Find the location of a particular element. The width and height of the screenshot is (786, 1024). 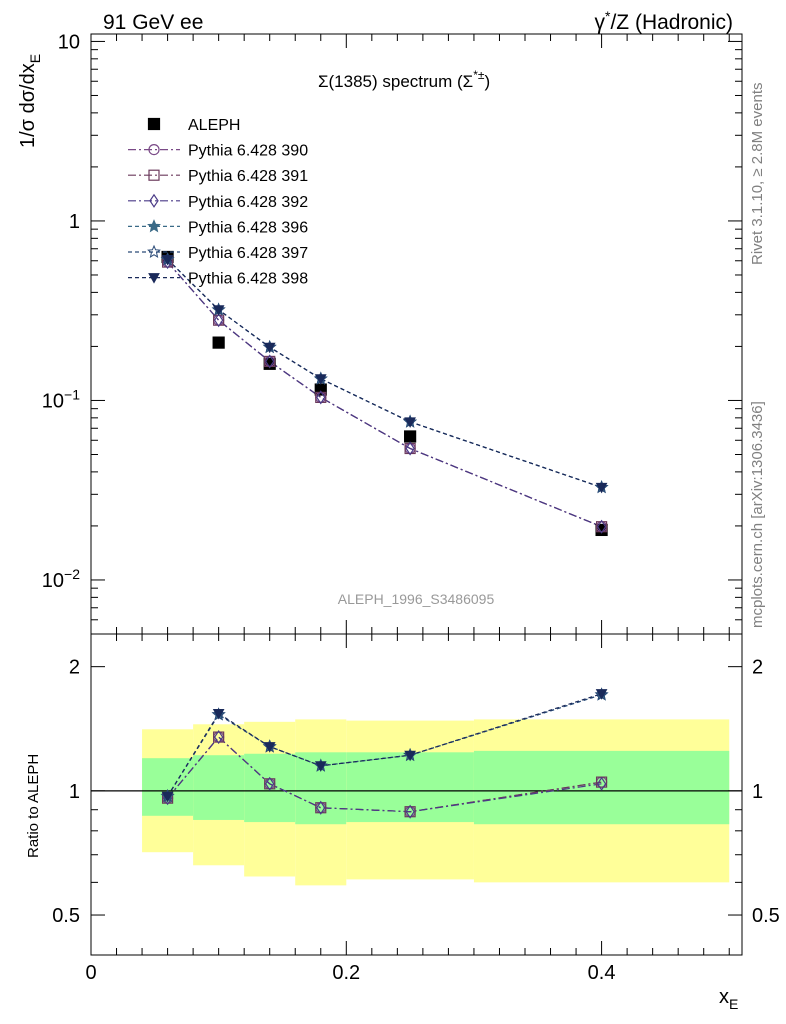

legend-entry: Pythia 6.428 391 is located at coordinates (218, 176).